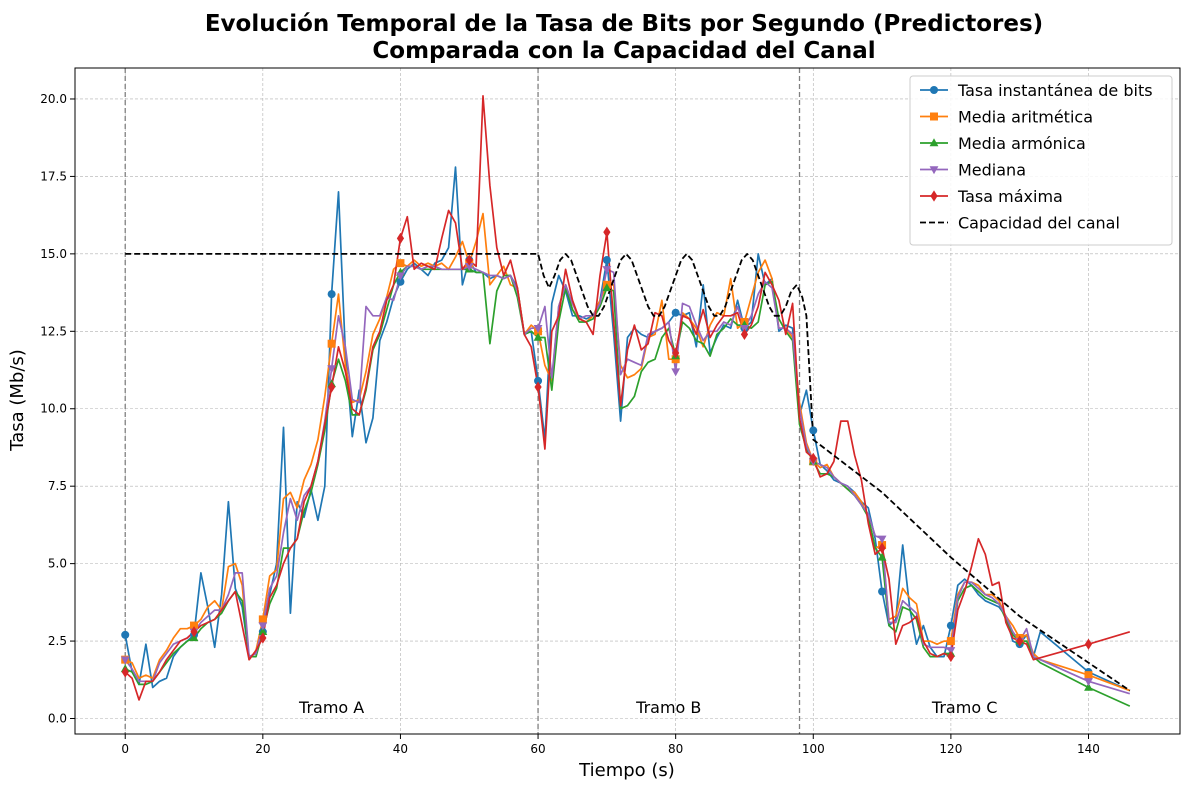 This screenshot has width=1189, height=790. I want to click on legend-entry-label: Mediana, so click(992, 170).